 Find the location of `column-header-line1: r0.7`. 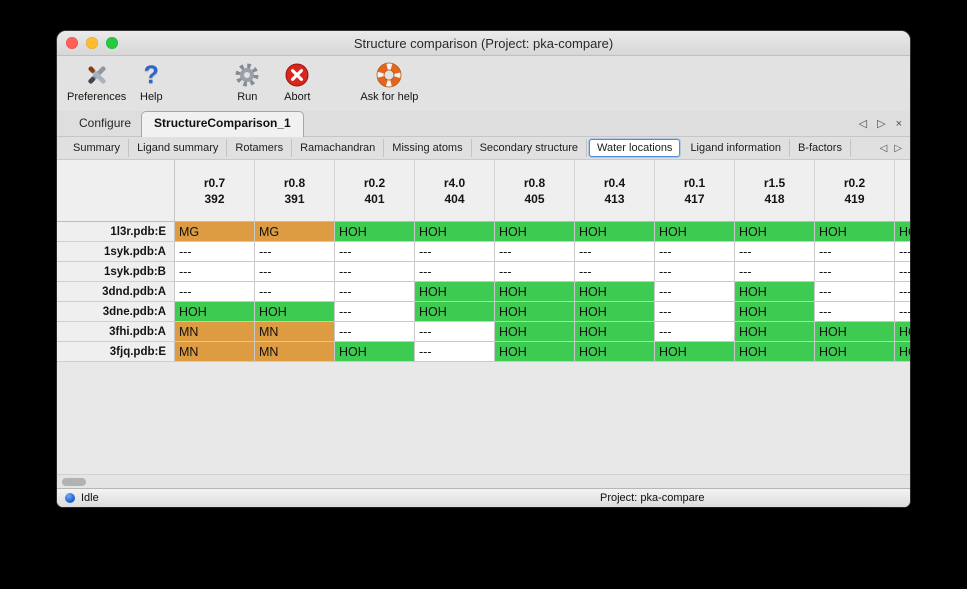

column-header-line1: r0.7 is located at coordinates (214, 182).